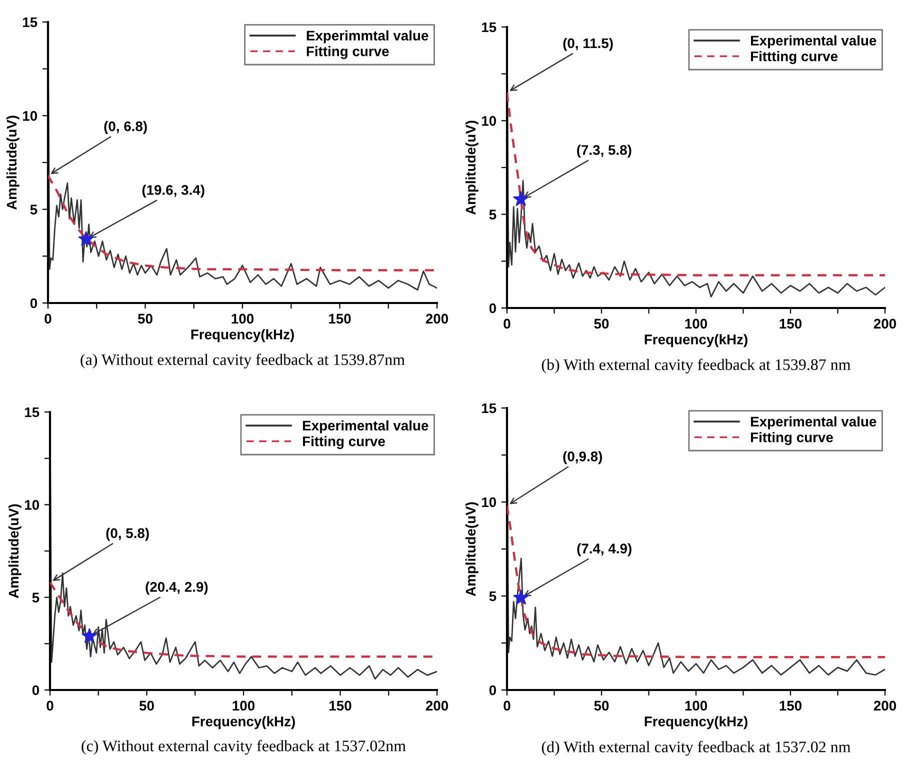 Image resolution: width=907 pixels, height=773 pixels. Describe the element at coordinates (794, 57) in the screenshot. I see `legend-label: Fittting curve` at that location.